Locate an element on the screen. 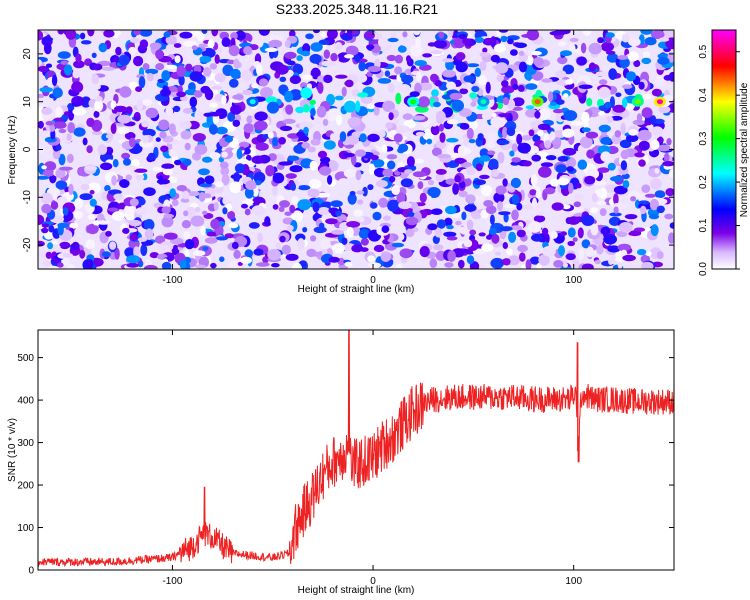  y-tick-label: 0 is located at coordinates (31, 571).